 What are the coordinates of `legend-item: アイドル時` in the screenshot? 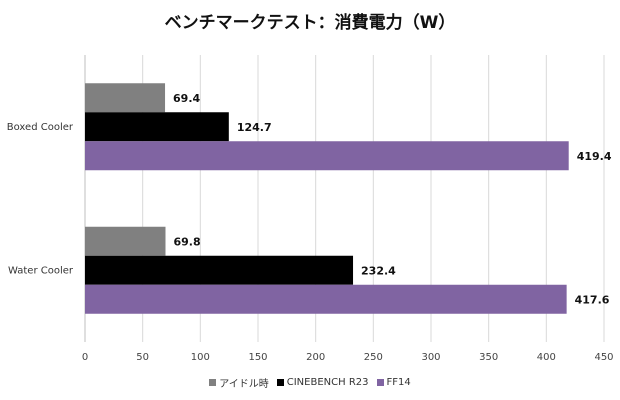 It's located at (239, 382).